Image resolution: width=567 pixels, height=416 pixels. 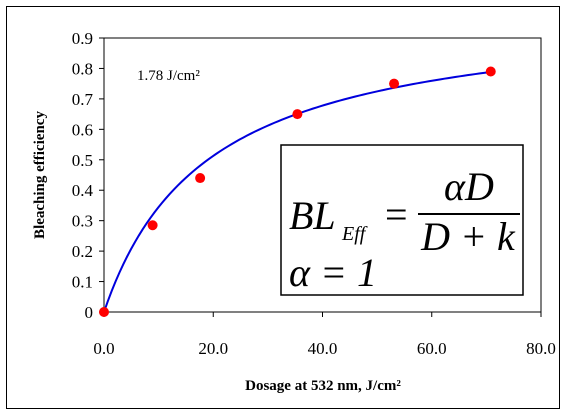 What do you see at coordinates (82, 38) in the screenshot?
I see `y-tick-label: 0.9` at bounding box center [82, 38].